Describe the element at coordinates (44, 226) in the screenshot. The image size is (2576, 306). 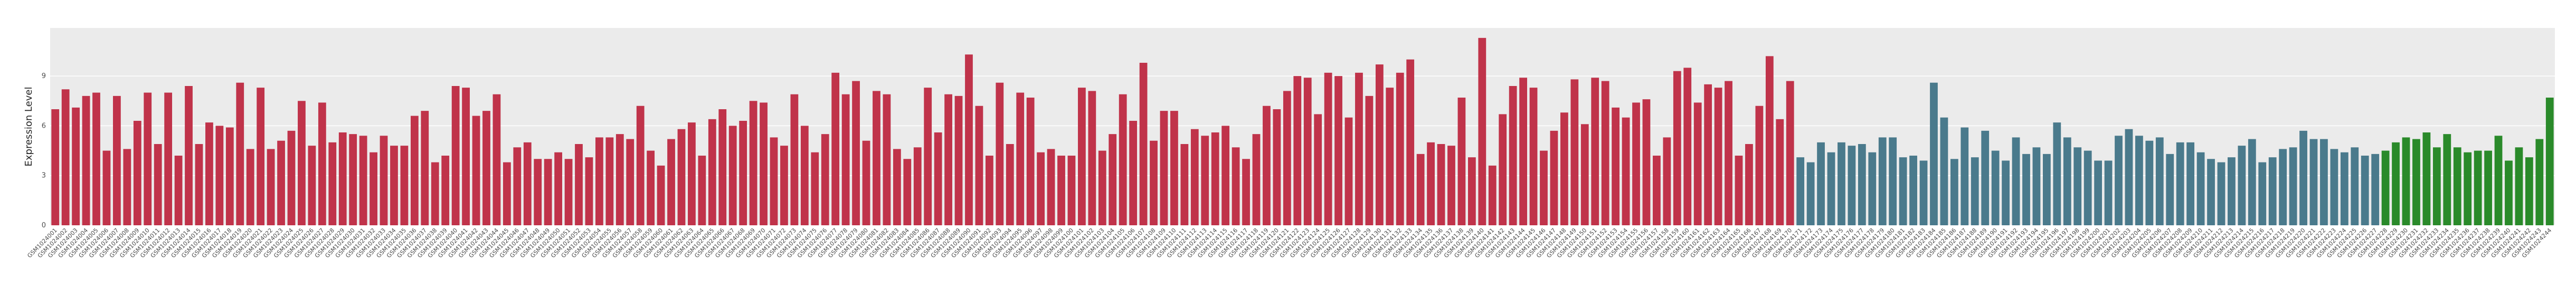
I see `y-tick-label: 0` at that location.